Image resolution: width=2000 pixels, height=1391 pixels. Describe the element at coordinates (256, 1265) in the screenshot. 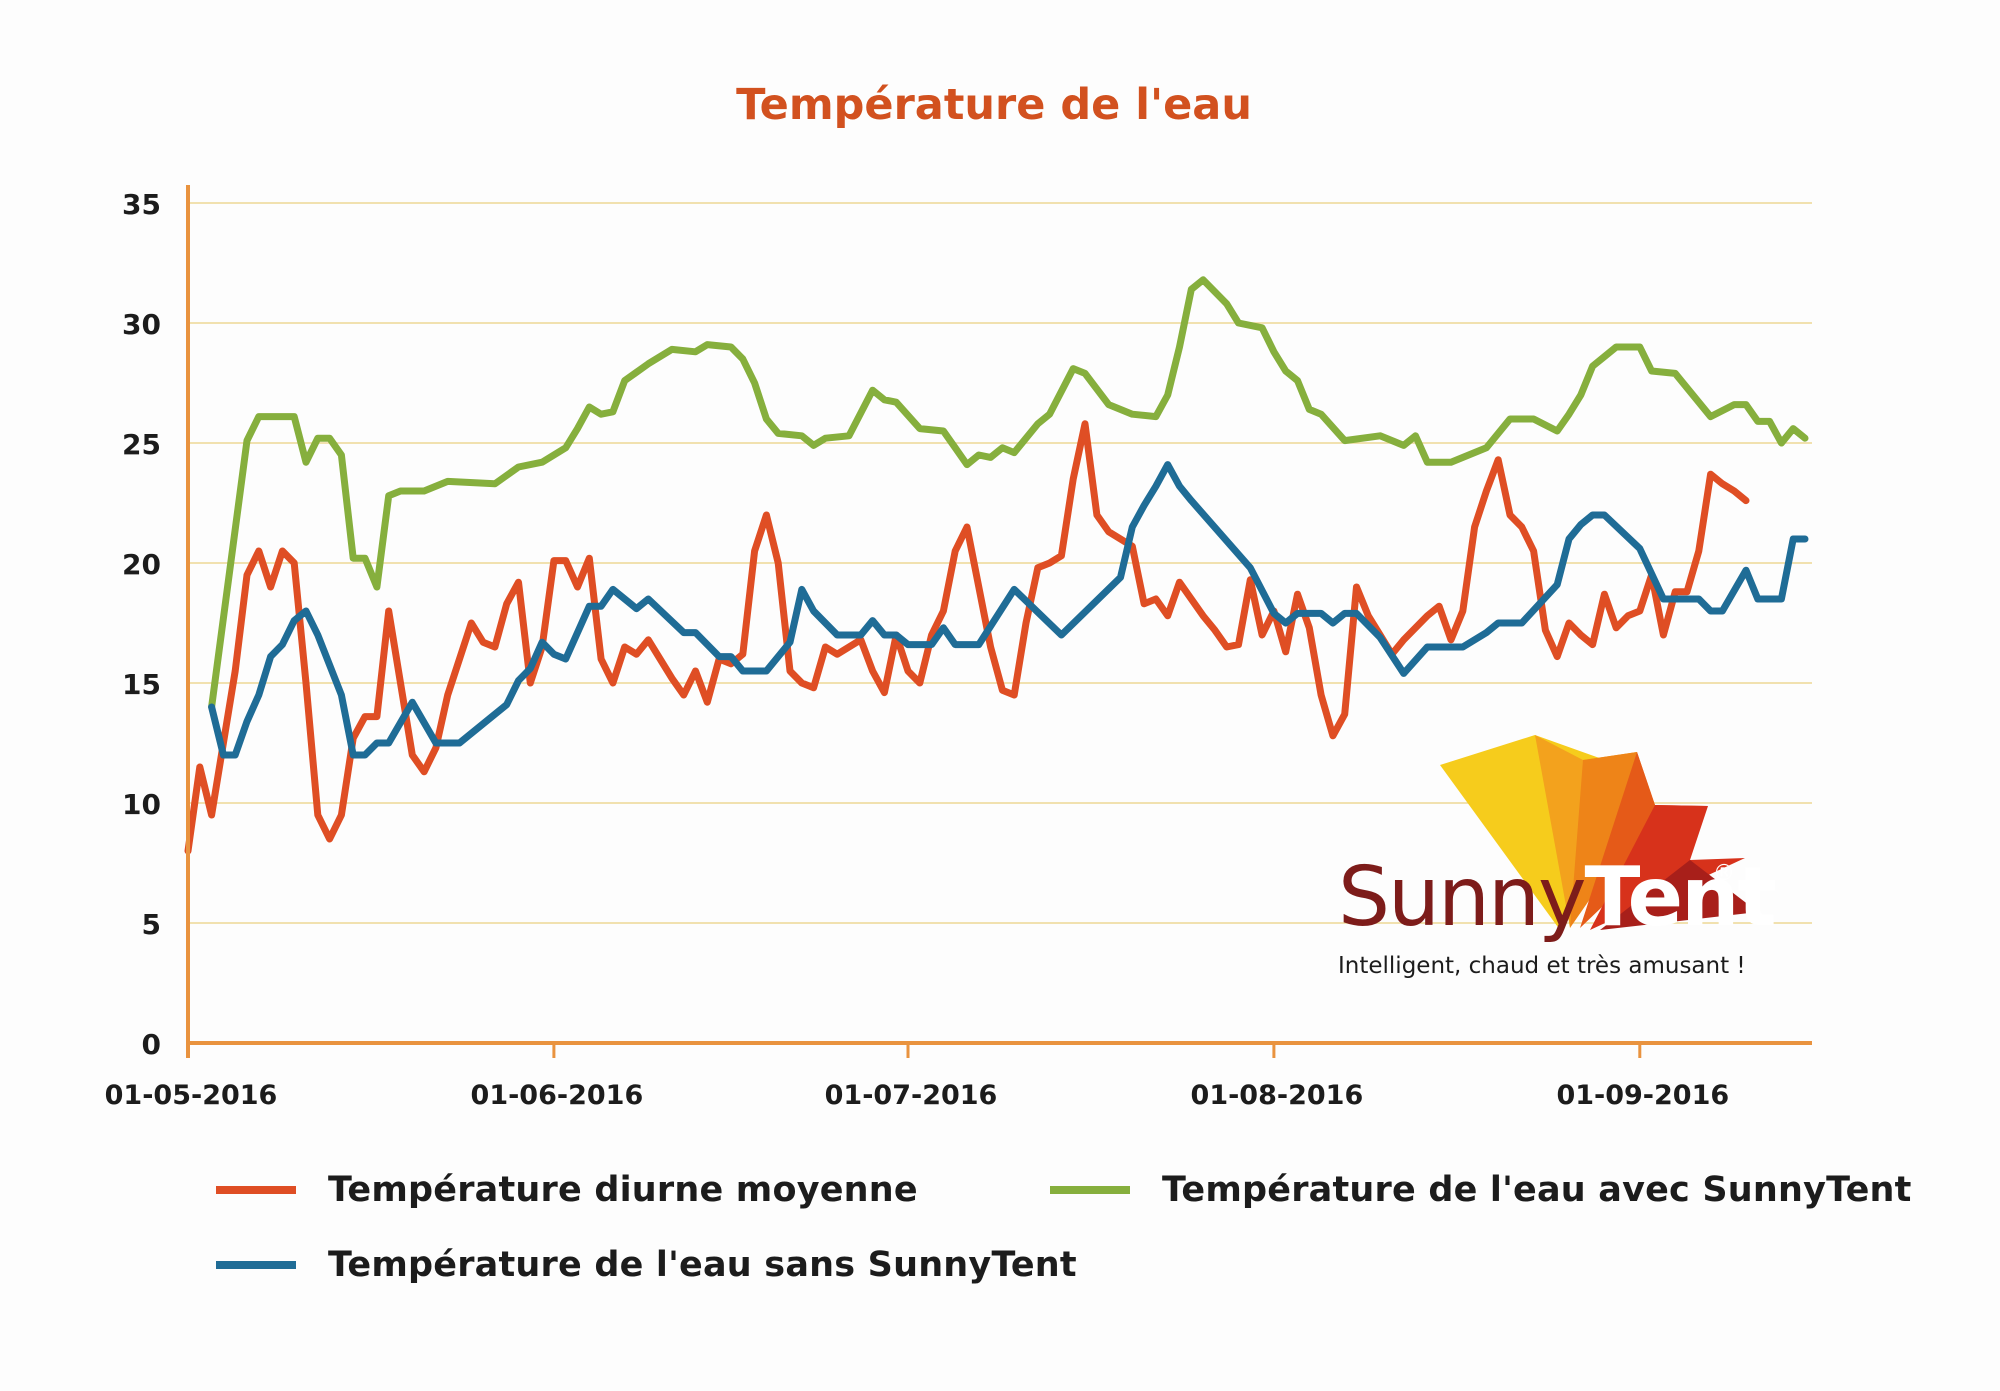

I see `legend-swatch-without-sunnytent` at that location.